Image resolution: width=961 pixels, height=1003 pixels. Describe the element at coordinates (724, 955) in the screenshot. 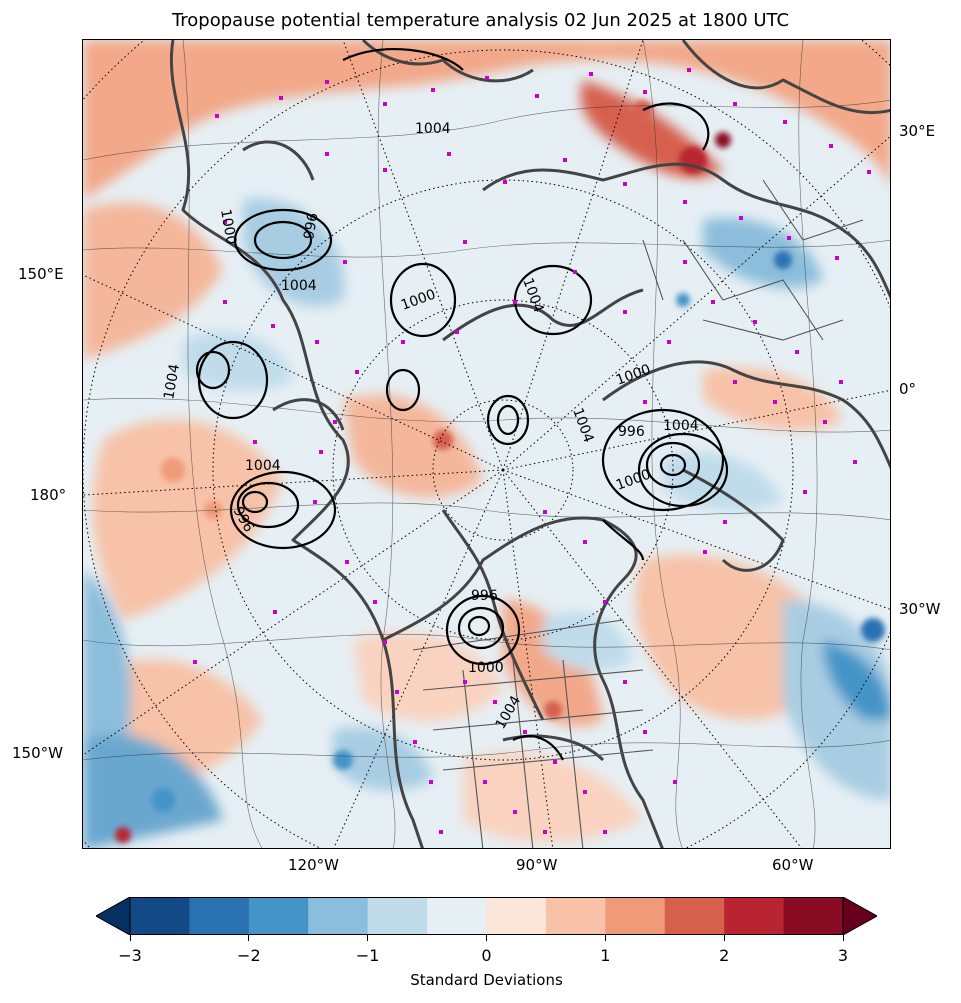

I see `colorbar-tick-label: 2` at that location.